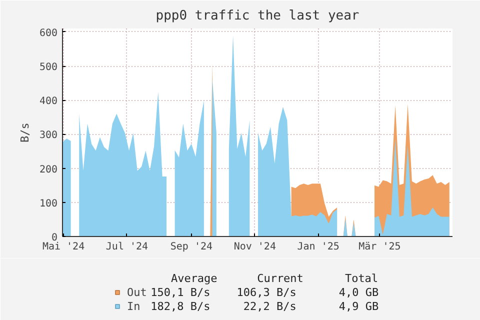 The width and height of the screenshot is (480, 320). What do you see at coordinates (48, 170) in the screenshot?
I see `y-tick-label: 200` at bounding box center [48, 170].